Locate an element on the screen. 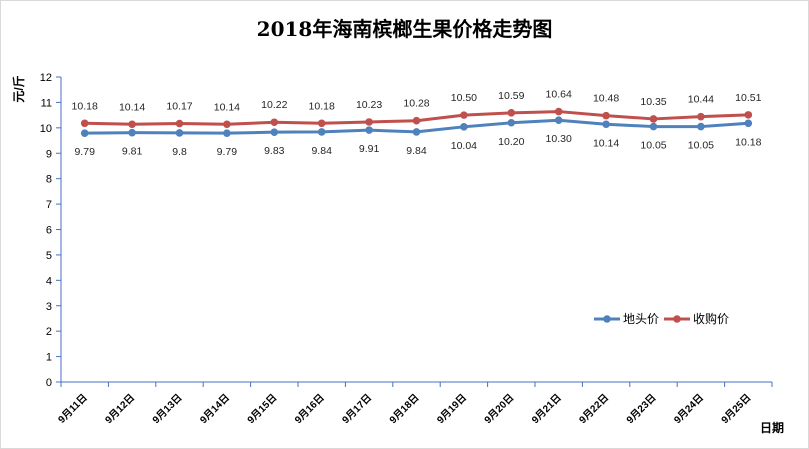  x-tick-label: 9月14日 is located at coordinates (215, 409).